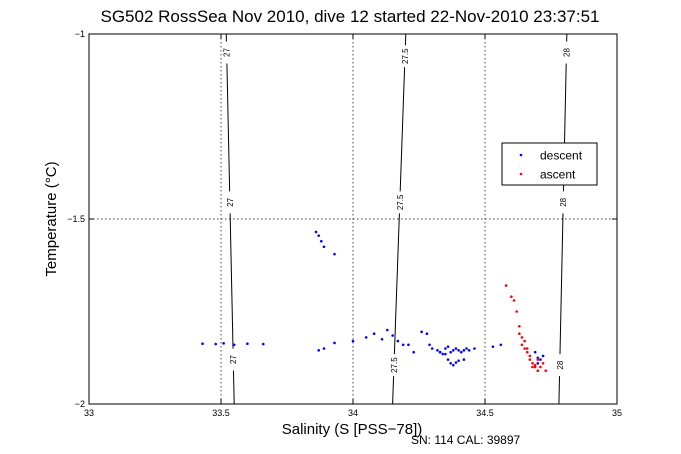 This screenshot has height=454, width=681. Describe the element at coordinates (80, 404) in the screenshot. I see `y-tick-label: −2` at that location.